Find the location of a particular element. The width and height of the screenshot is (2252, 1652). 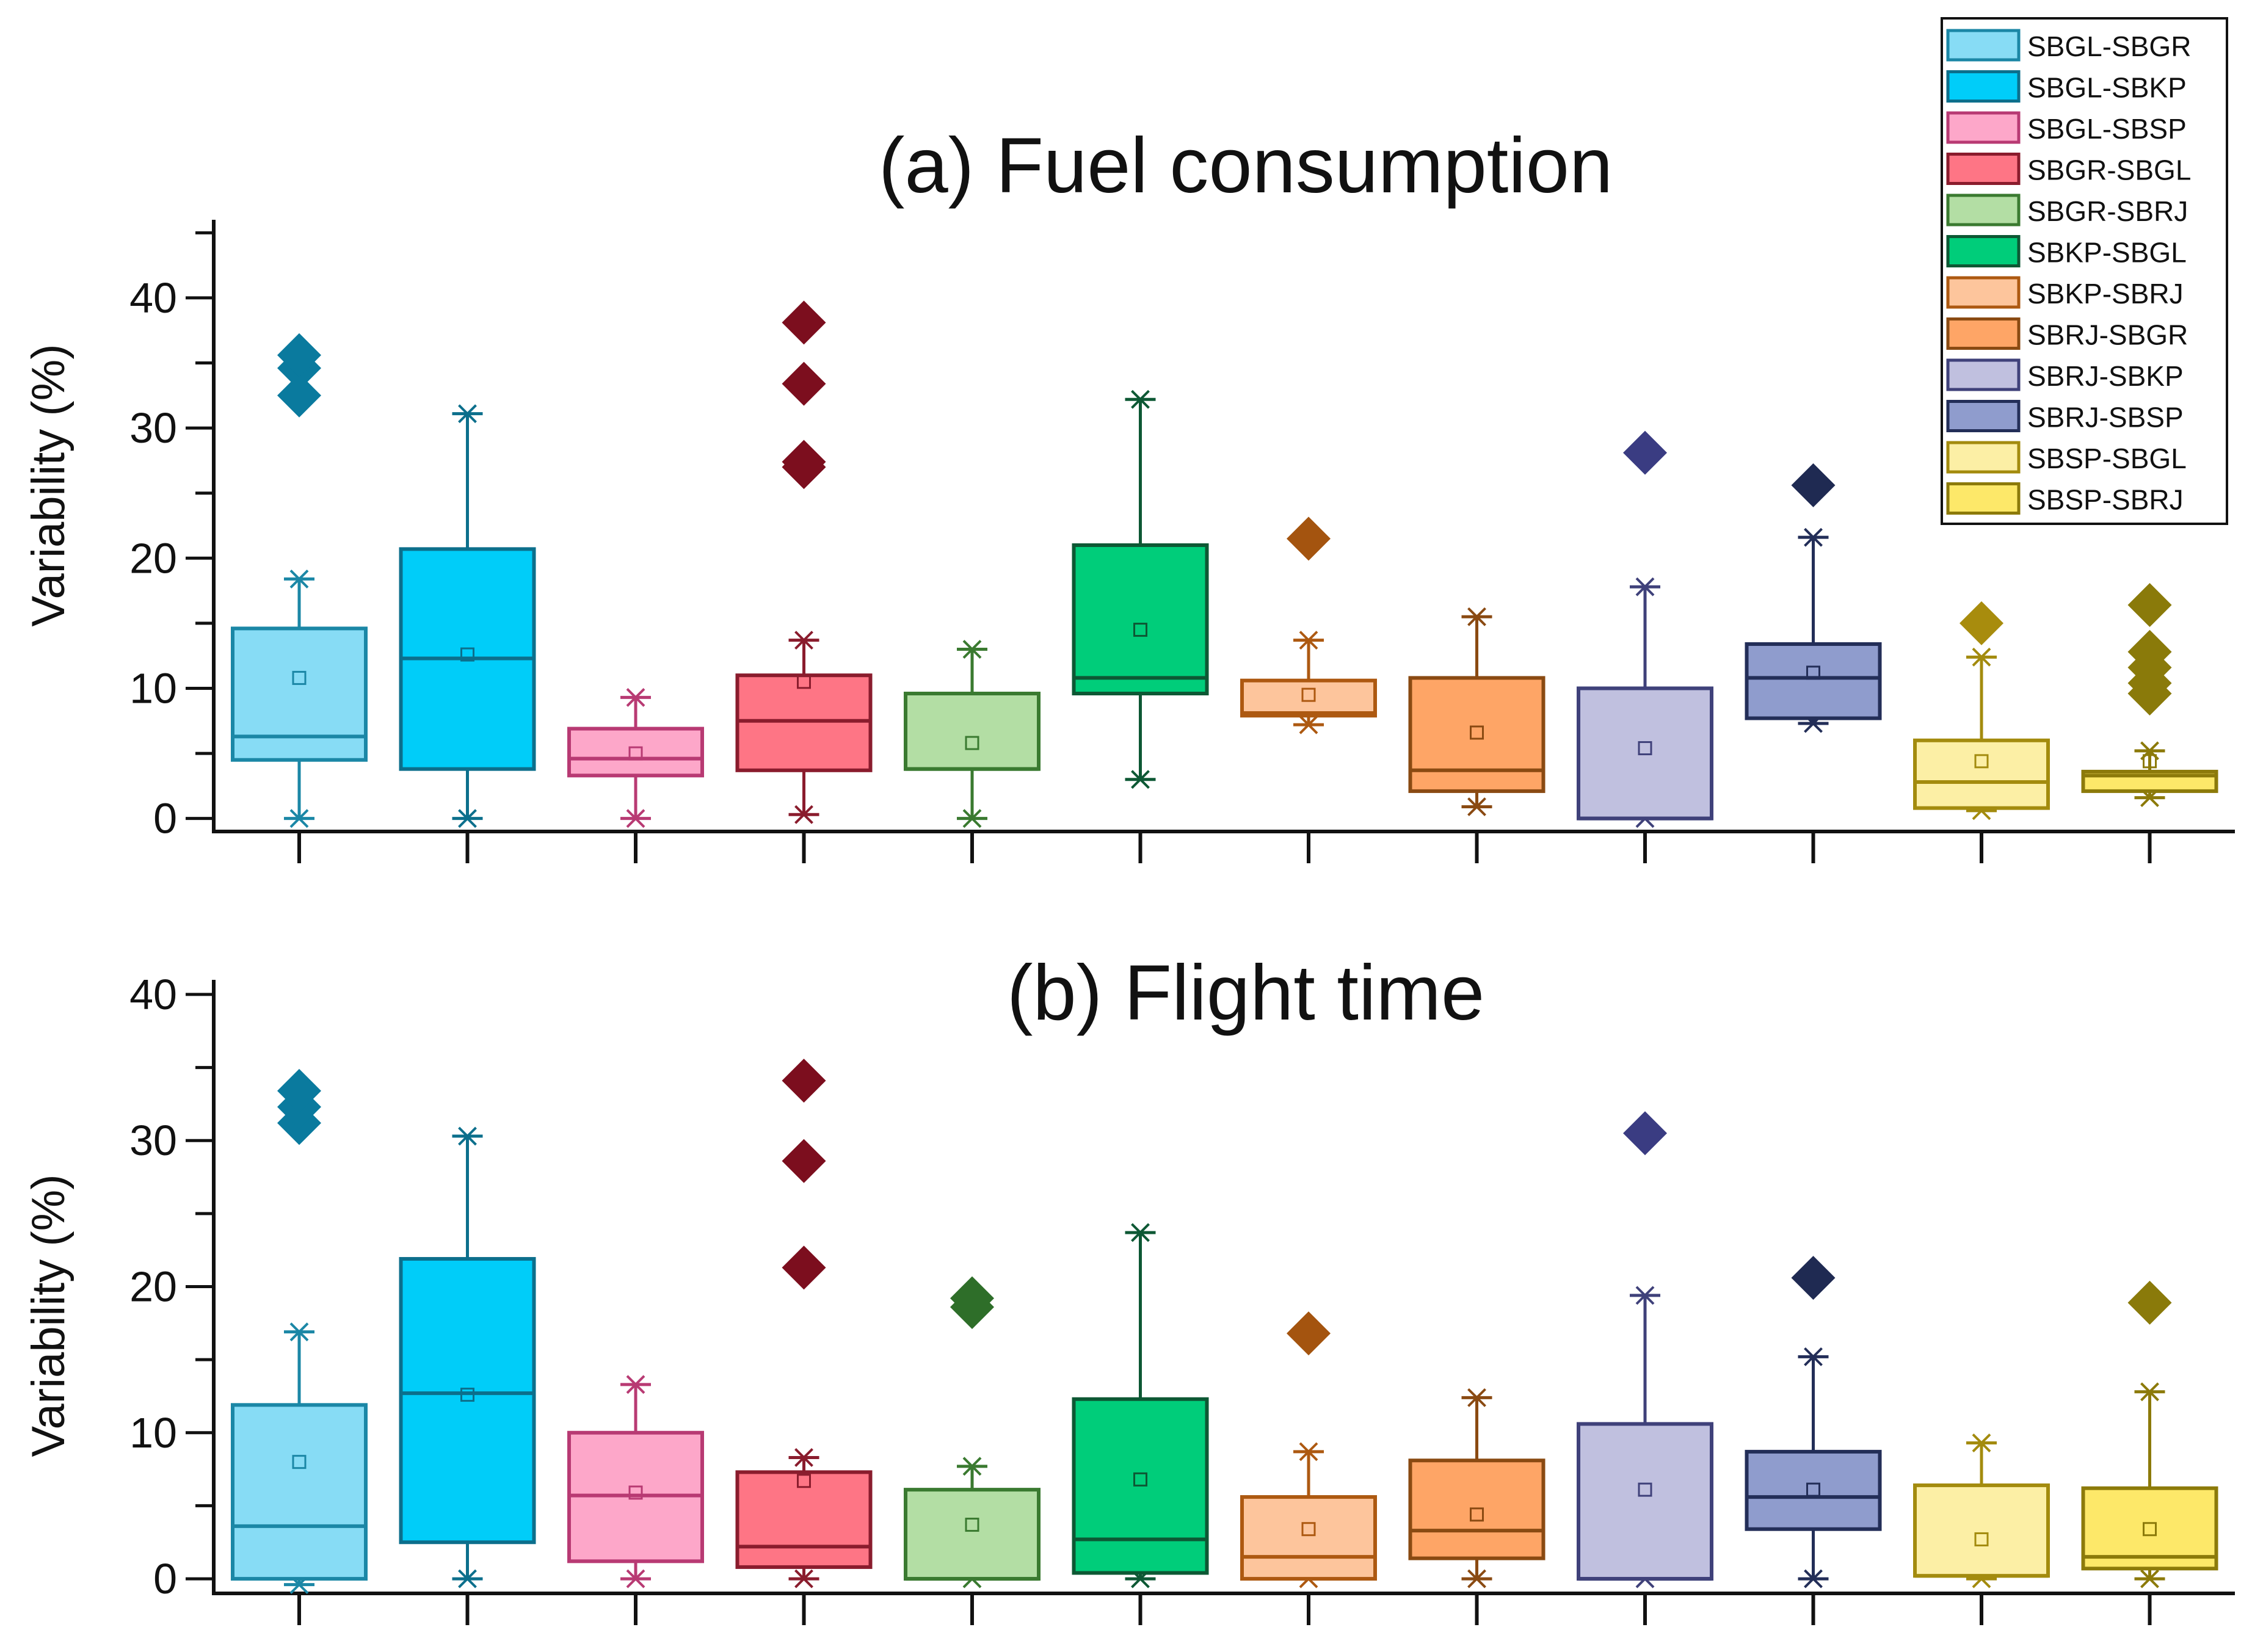

box-sbsp-sbrj is located at coordinates (2149, 723).